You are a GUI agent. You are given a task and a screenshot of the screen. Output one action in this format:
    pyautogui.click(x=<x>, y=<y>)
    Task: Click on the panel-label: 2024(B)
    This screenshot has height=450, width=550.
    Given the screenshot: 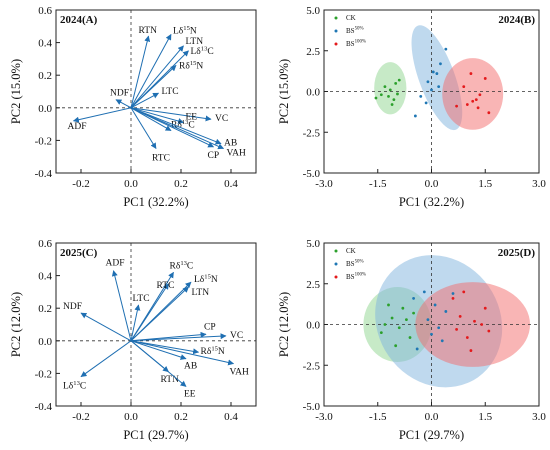 What is the action you would take?
    pyautogui.click(x=516, y=20)
    